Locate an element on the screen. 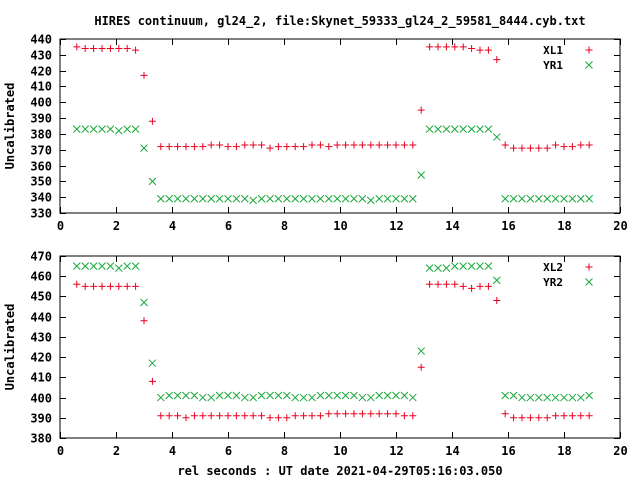  x-tick-label: 0 is located at coordinates (60, 226).